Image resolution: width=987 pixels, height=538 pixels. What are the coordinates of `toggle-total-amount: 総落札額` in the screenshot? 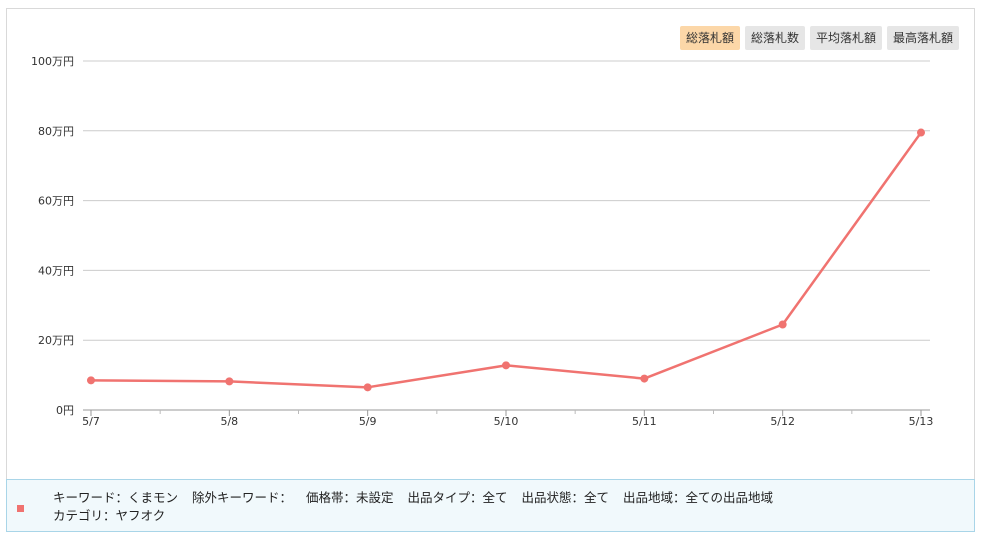 It's located at (709, 38).